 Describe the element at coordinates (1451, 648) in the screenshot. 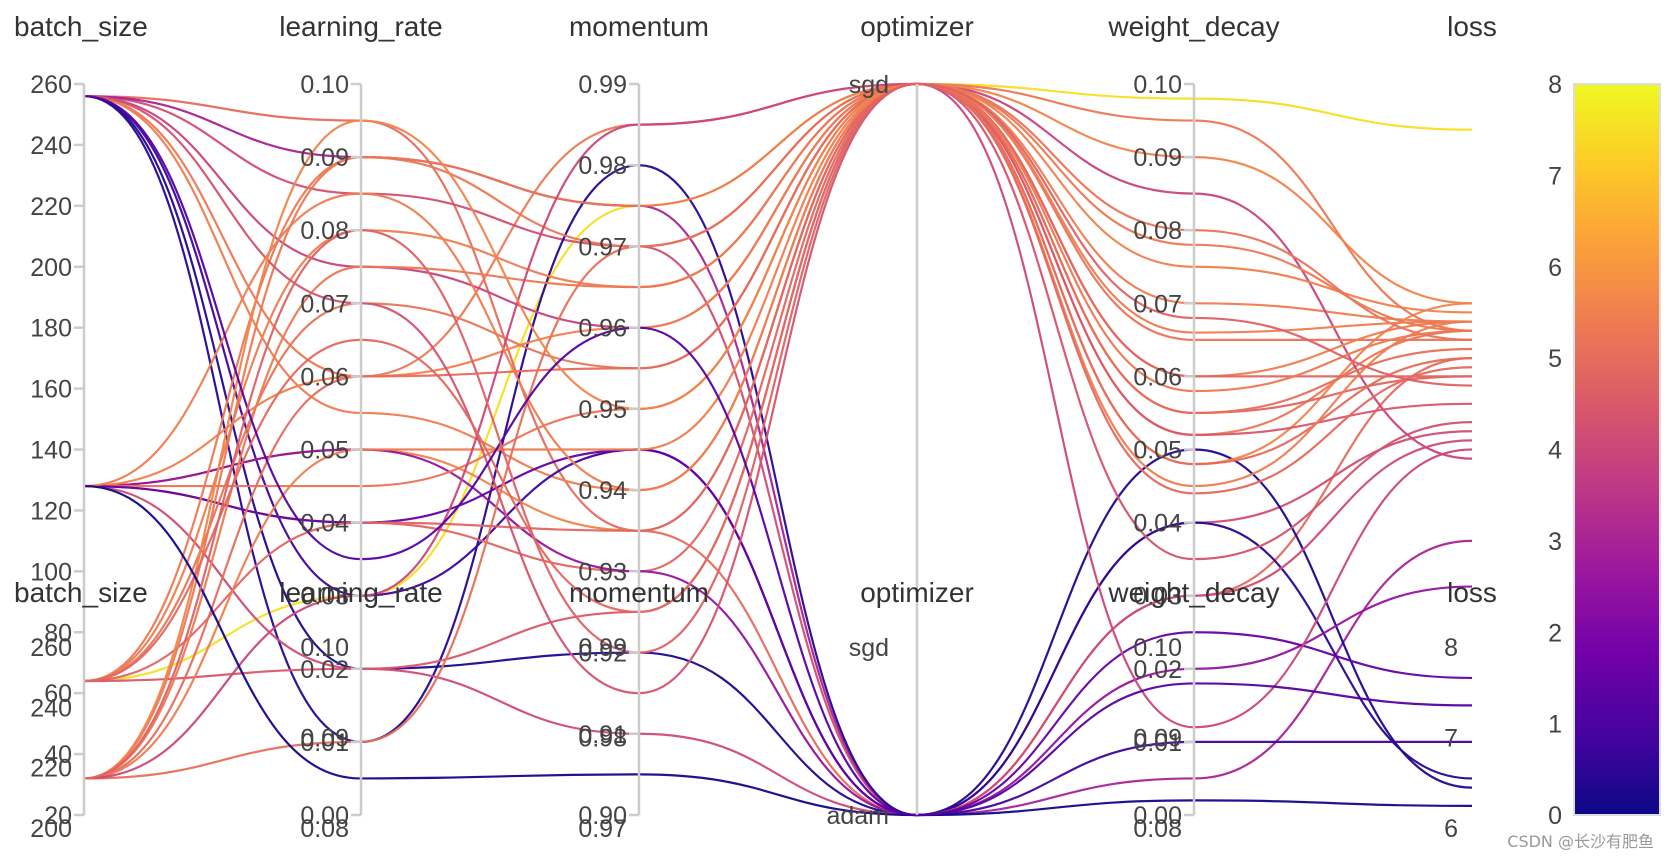

I see `ghost-tick-label: 8` at that location.